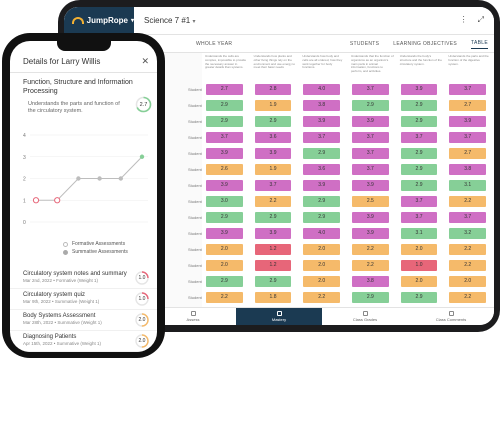 This screenshot has width=500, height=421. I want to click on nav-class-grades: Class Grades, so click(365, 316).